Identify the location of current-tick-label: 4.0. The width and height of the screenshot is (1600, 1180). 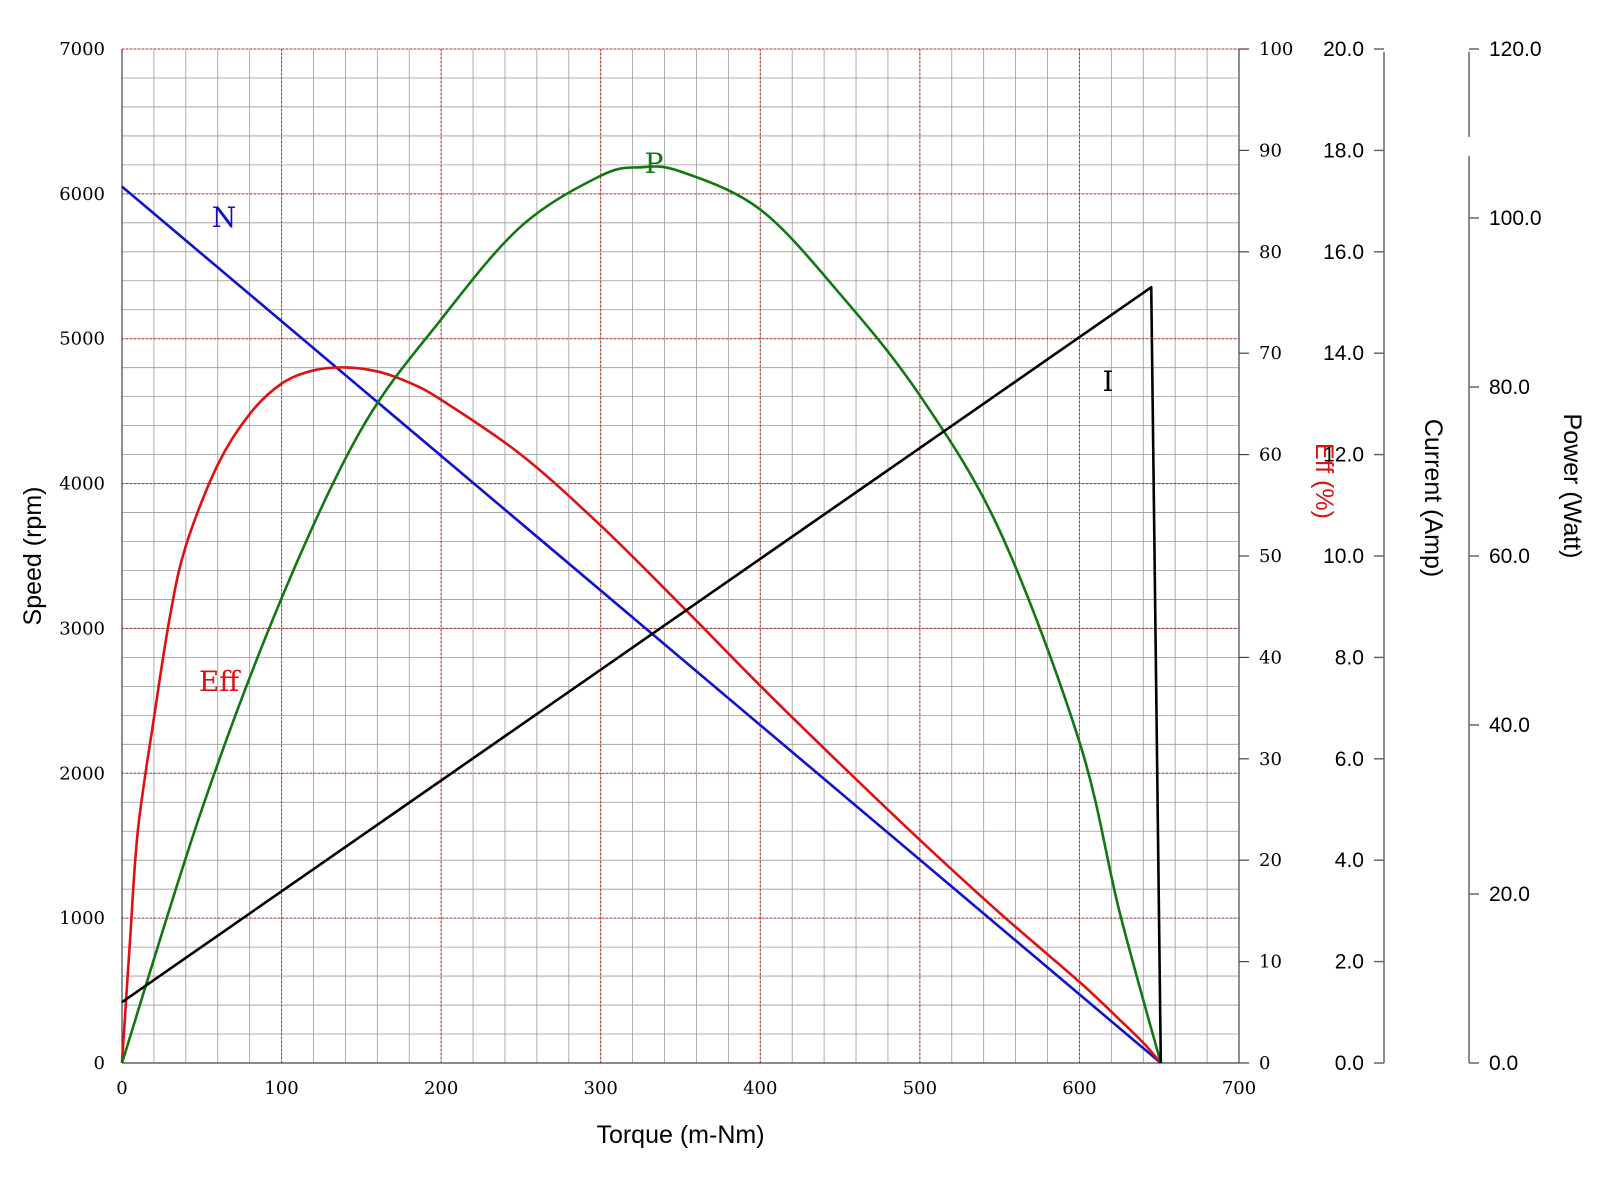
(1349, 860).